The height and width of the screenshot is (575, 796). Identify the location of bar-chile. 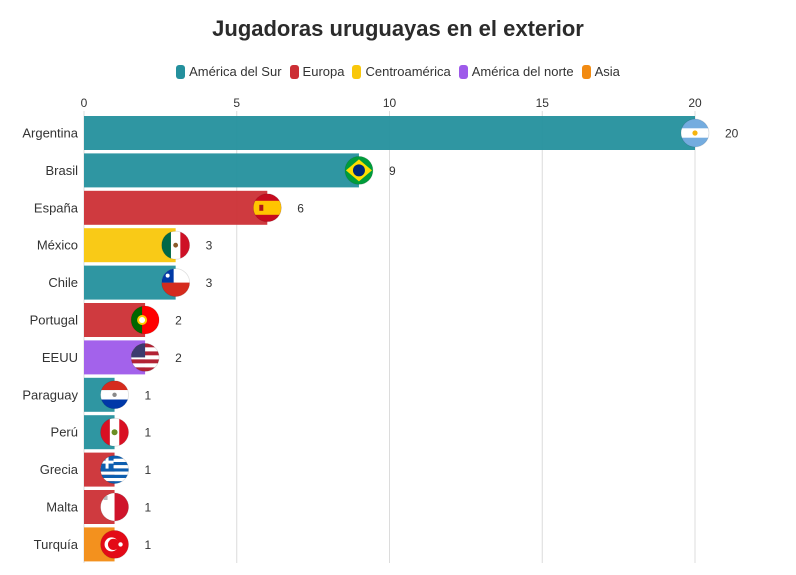
(130, 282).